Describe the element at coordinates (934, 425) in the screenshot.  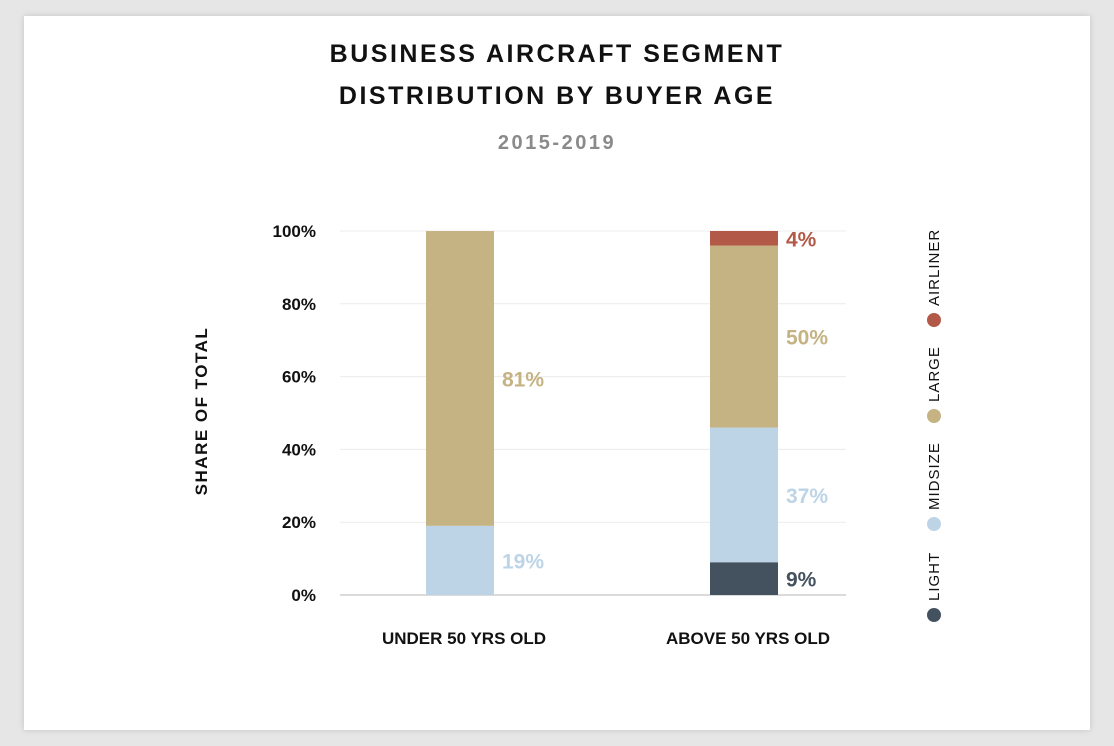
I see `legend: LIGHT MIDSIZE LARGE AIRLINER` at that location.